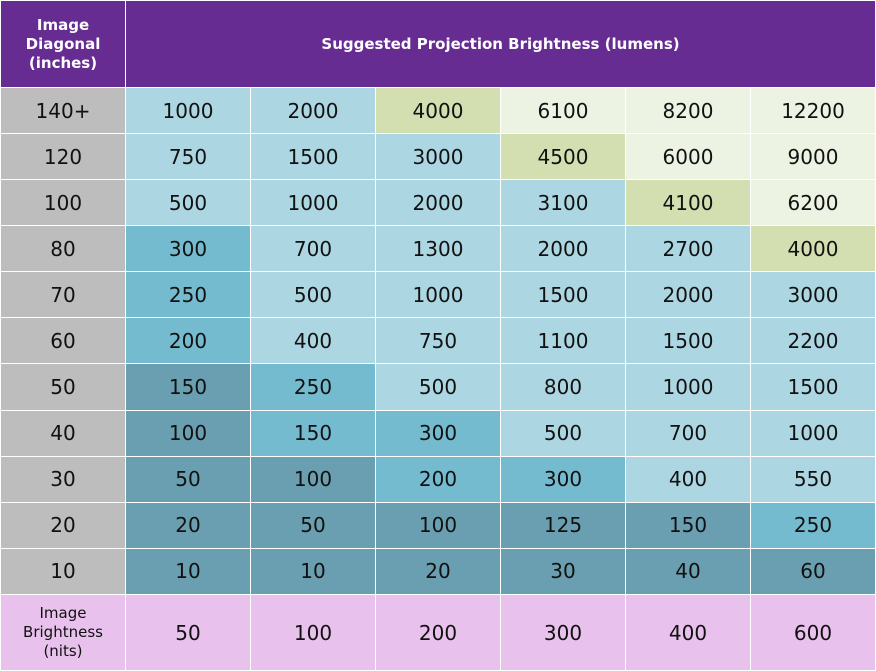 Image resolution: width=876 pixels, height=671 pixels. I want to click on diagonal-label: 140+, so click(63, 110).